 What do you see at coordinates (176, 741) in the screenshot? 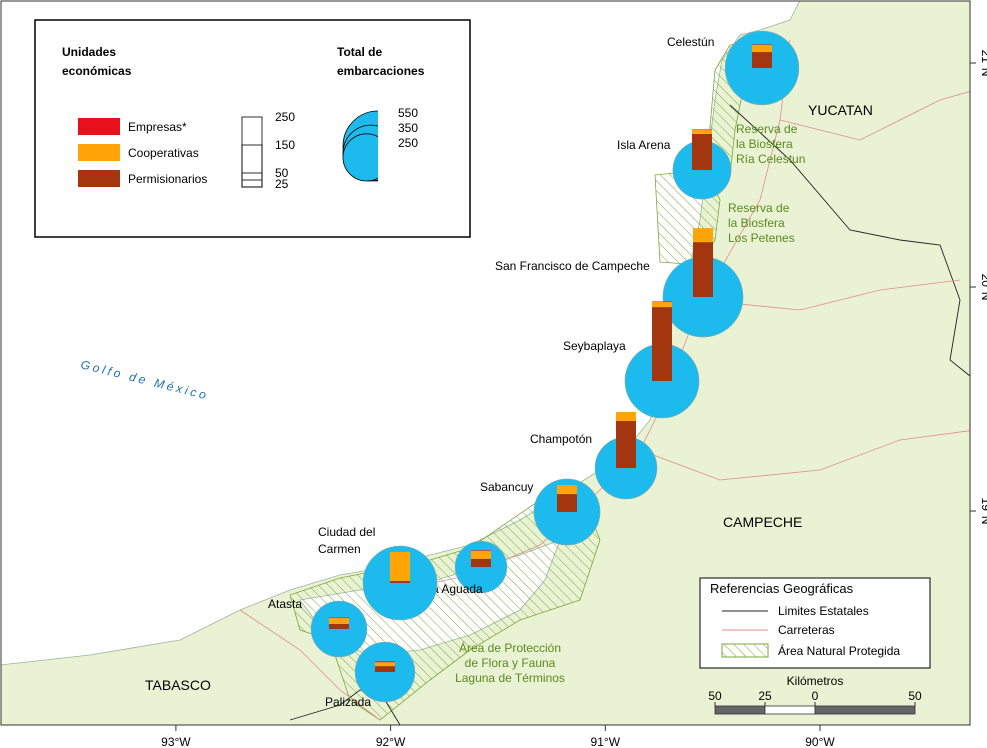
I see `lon-label: 93°W` at bounding box center [176, 741].